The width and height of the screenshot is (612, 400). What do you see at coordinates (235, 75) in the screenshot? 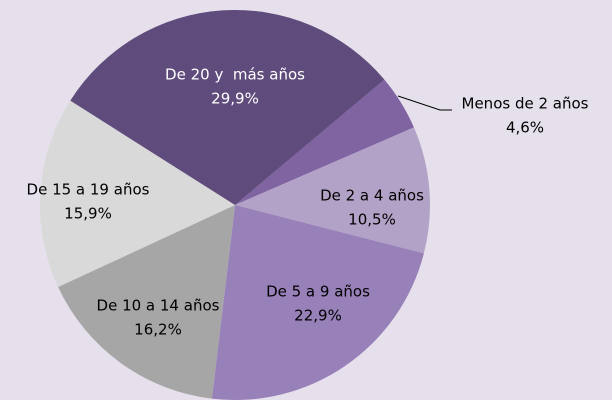
I see `slice-label: De 20 y más años` at bounding box center [235, 75].